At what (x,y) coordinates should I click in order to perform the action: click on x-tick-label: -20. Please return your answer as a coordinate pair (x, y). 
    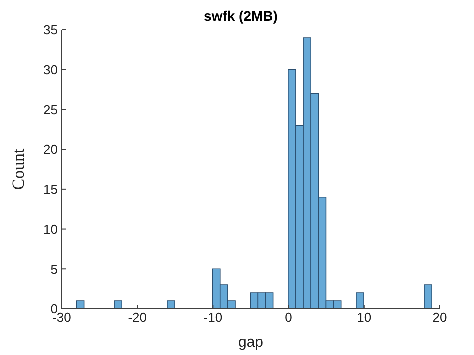
    Looking at the image, I should click on (137, 318).